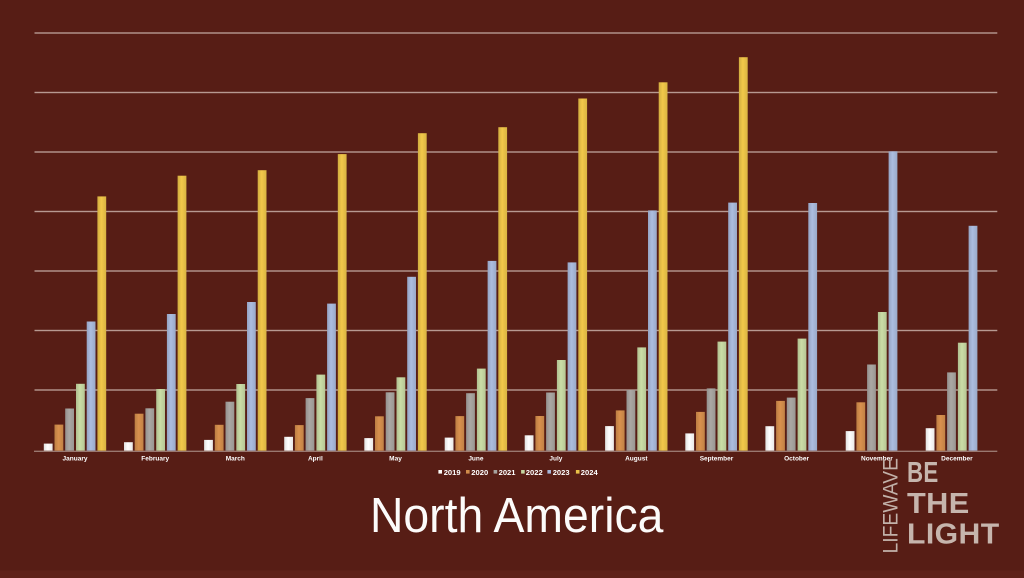 The height and width of the screenshot is (578, 1024). I want to click on svg-text: North America, so click(517, 516).